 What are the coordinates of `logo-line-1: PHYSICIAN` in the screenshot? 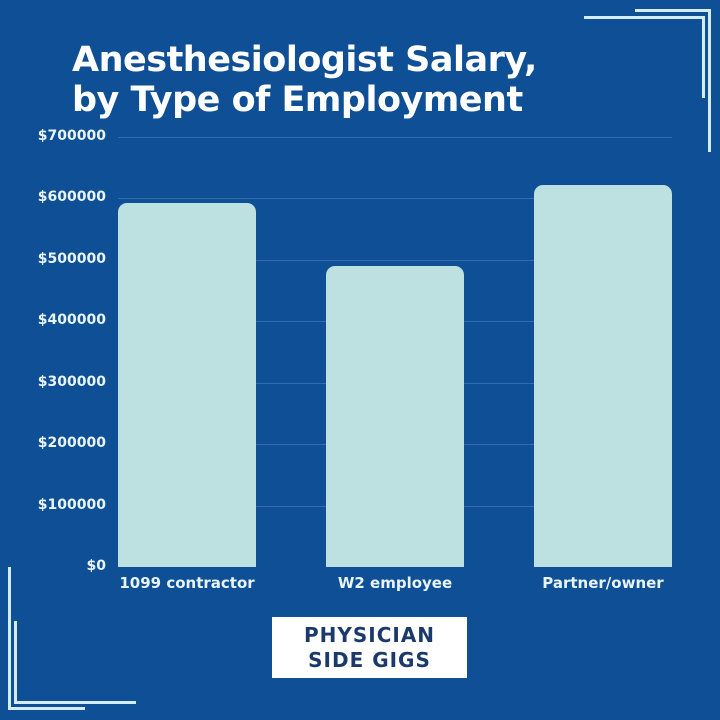 It's located at (369, 634).